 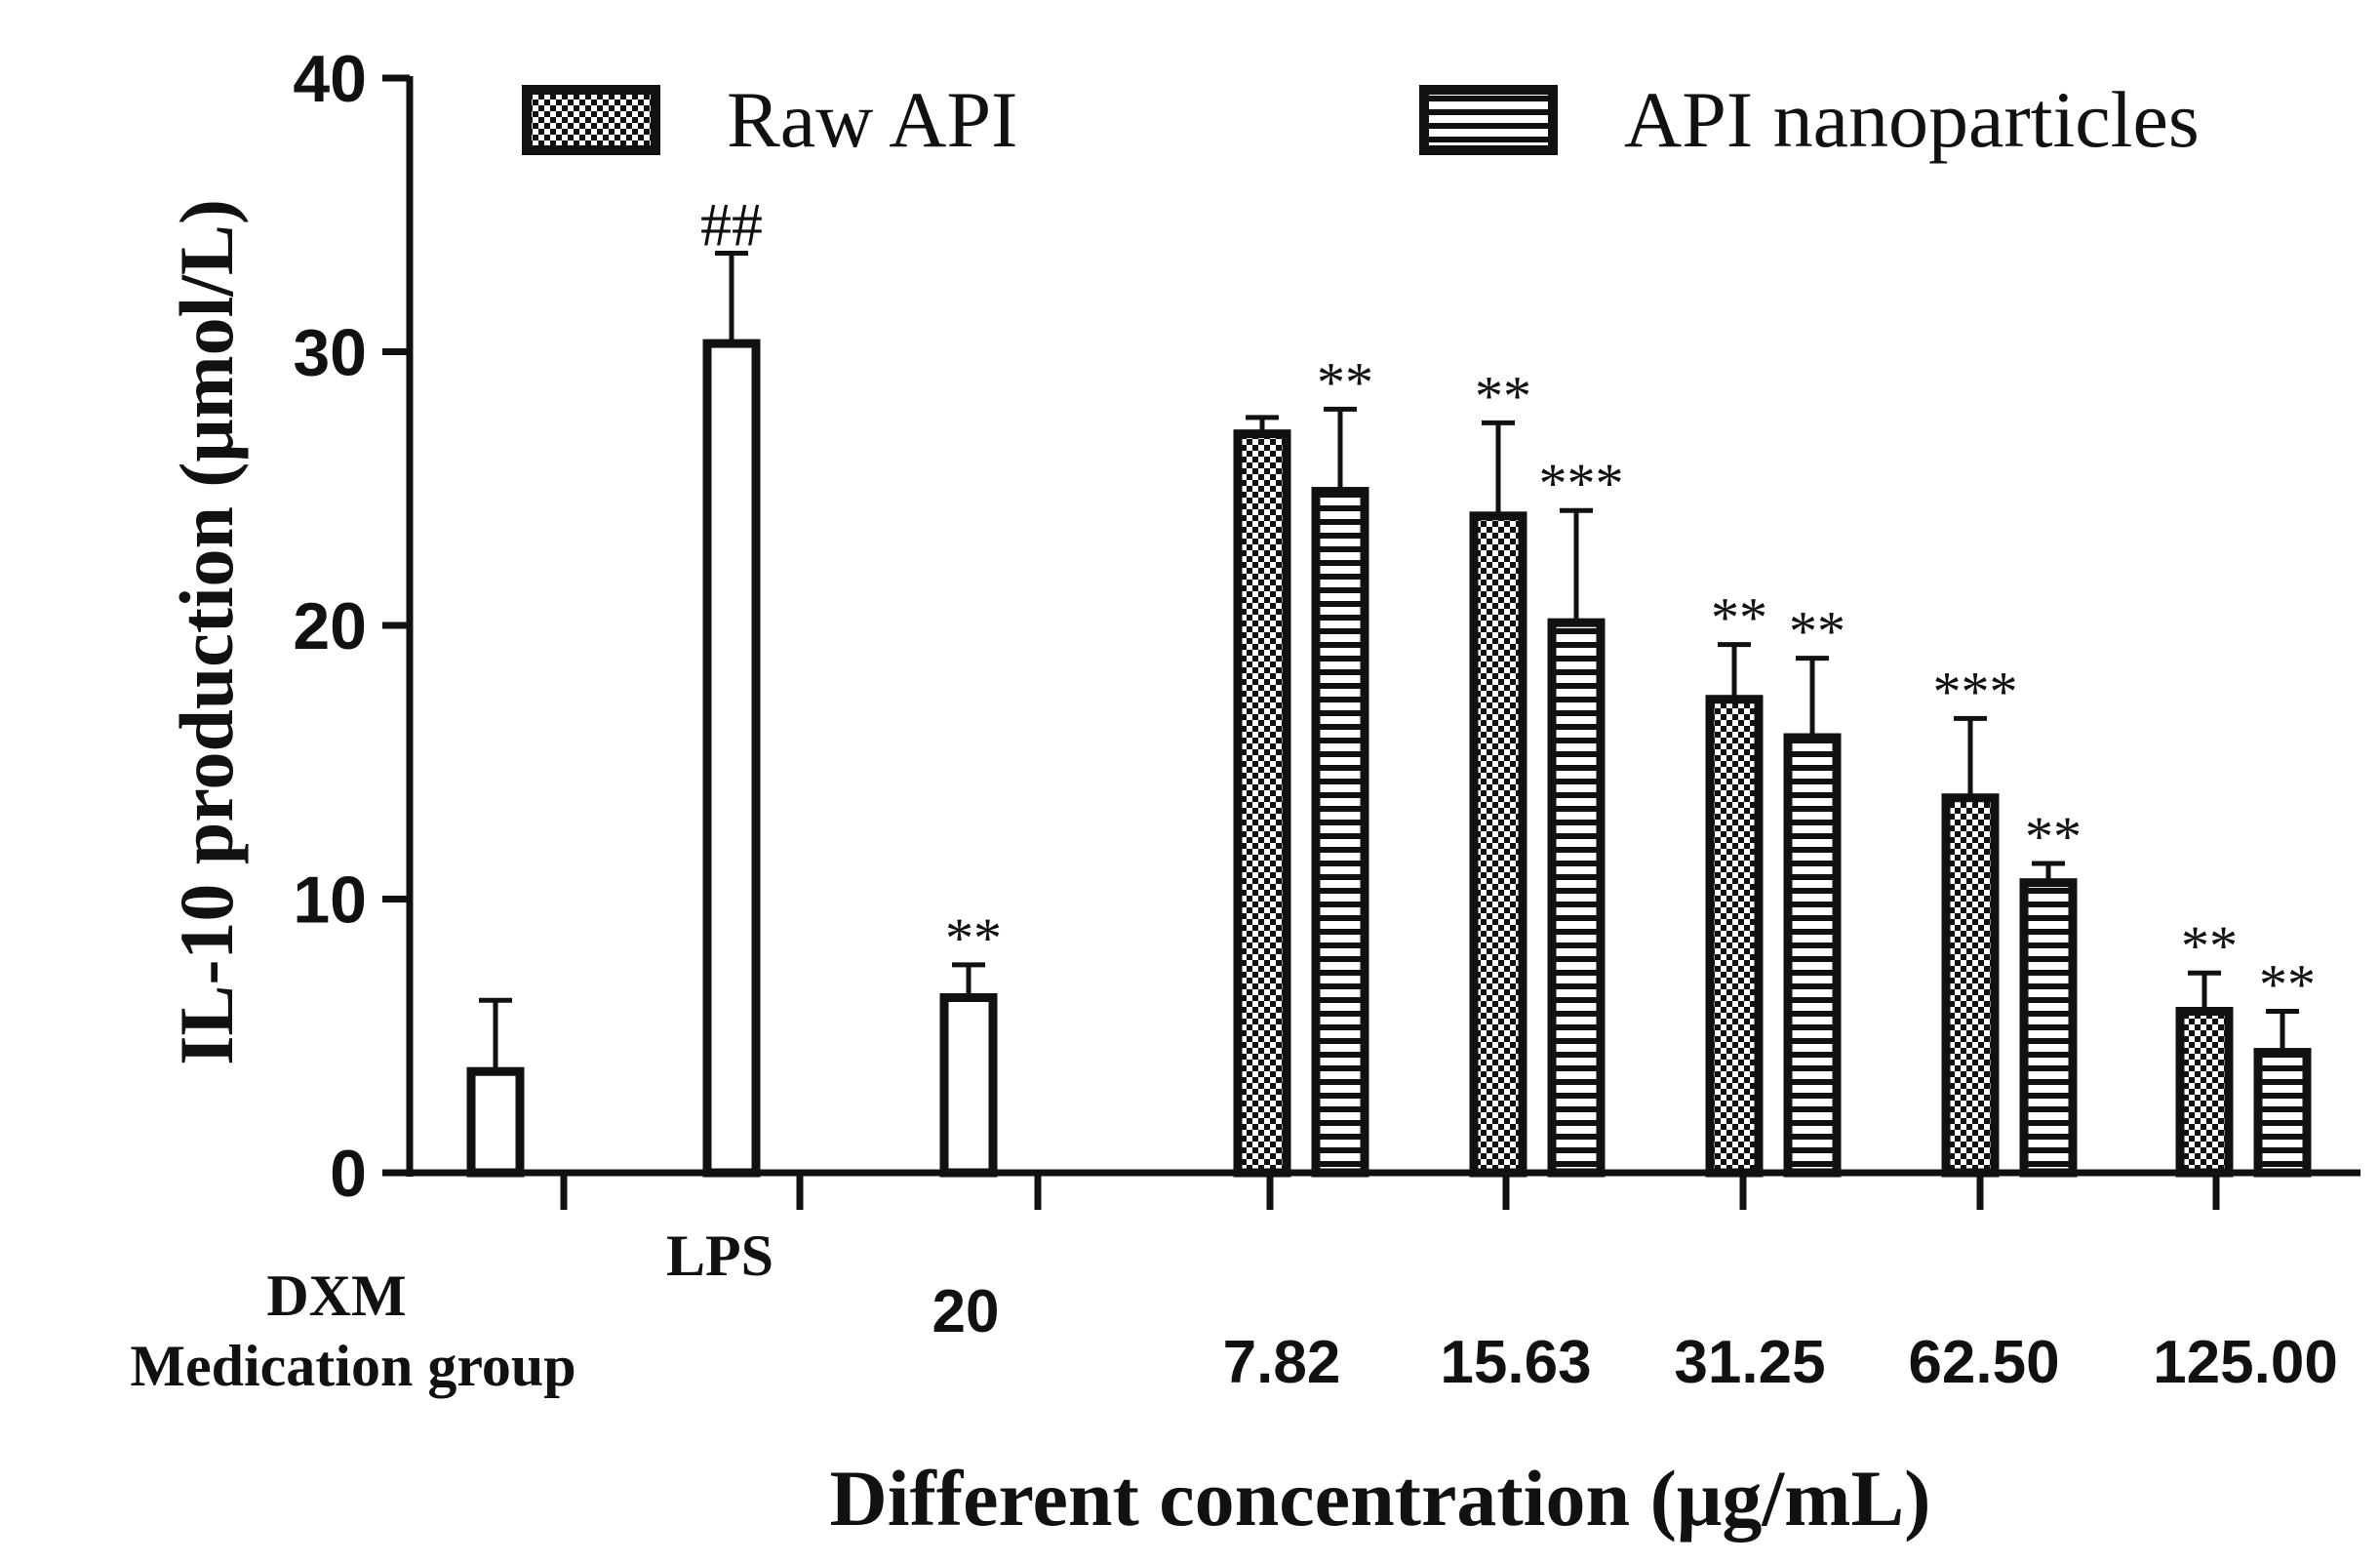 I want to click on y-axis: 0 10 20 30 40, so click(x=353, y=626).